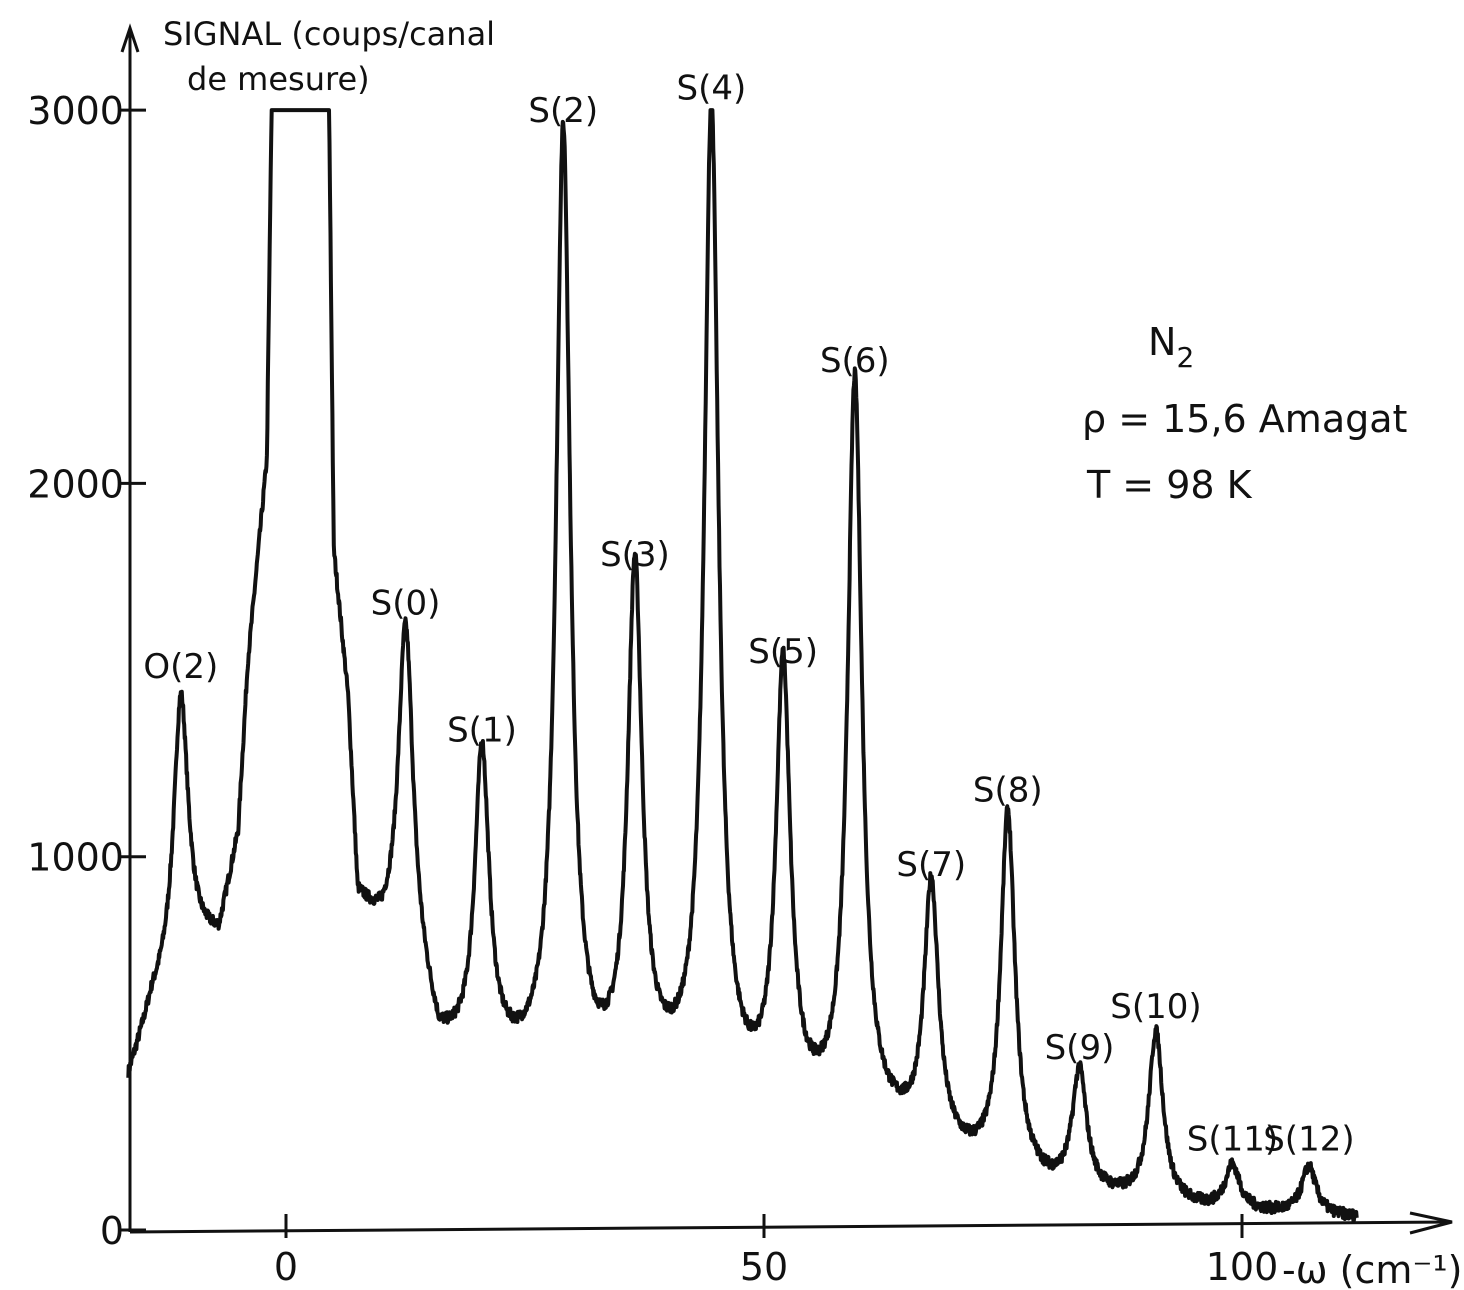 The width and height of the screenshot is (1464, 1290). What do you see at coordinates (130, 38) in the screenshot?
I see `y-axis-arrow` at bounding box center [130, 38].